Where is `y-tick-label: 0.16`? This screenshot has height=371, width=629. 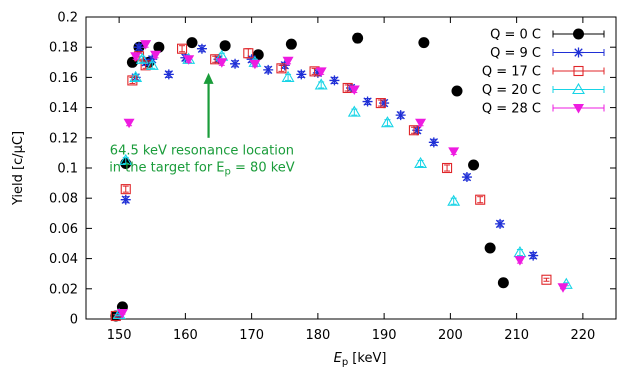
y-tick-label: 0.16 is located at coordinates (63, 78).